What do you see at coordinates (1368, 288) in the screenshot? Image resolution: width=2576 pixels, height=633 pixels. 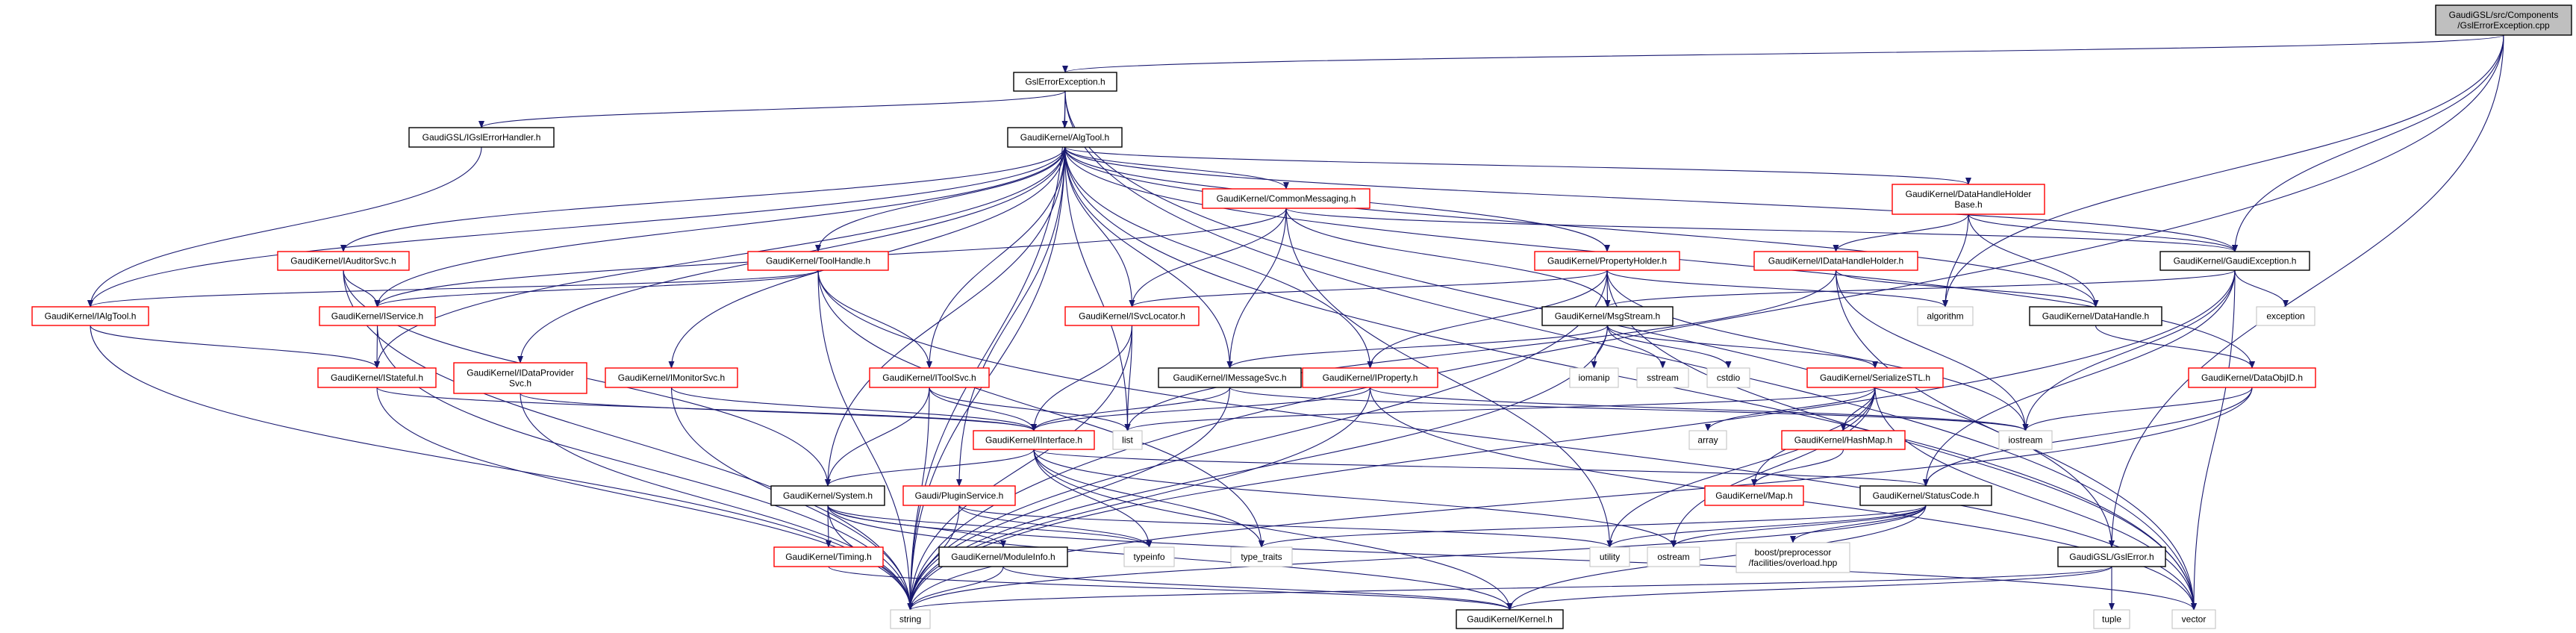 I see `edge-propholder-to-isvclocator` at bounding box center [1368, 288].